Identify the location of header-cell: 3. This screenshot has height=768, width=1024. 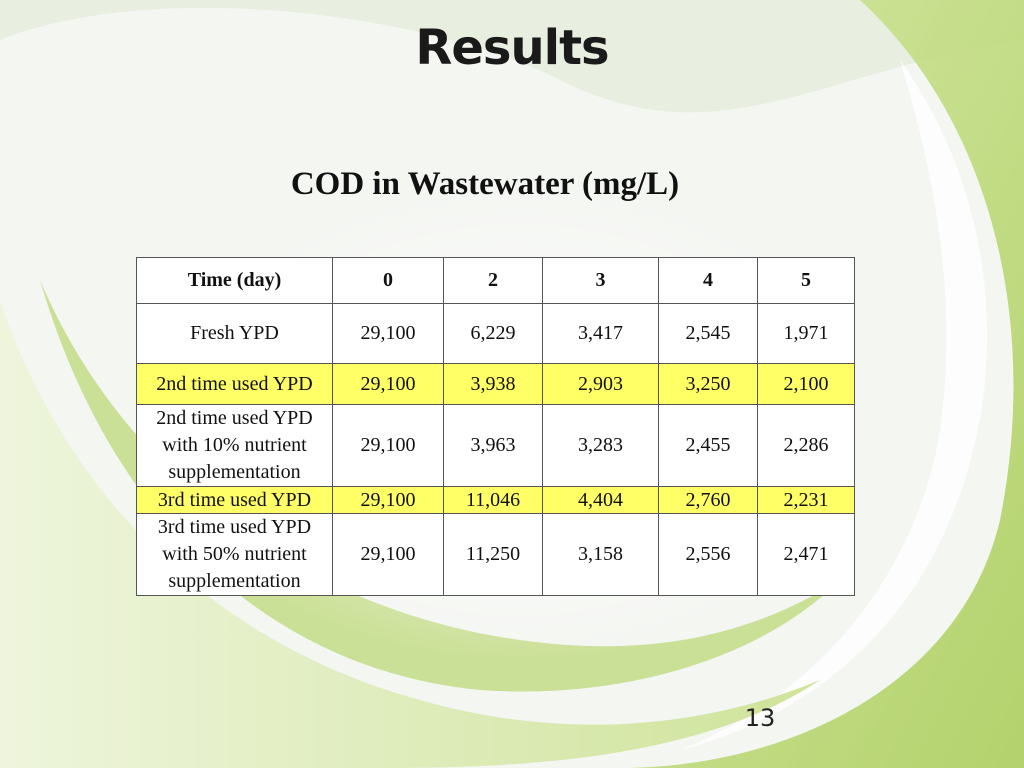
(600, 280).